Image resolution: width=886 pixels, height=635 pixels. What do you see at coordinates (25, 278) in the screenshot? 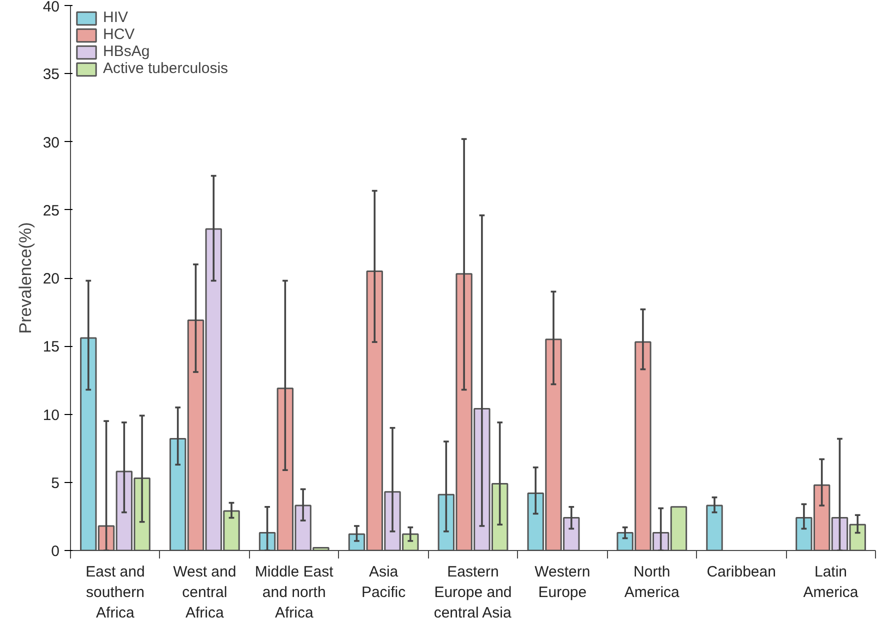
I see `y-axis-title: Prevalence(%)` at bounding box center [25, 278].